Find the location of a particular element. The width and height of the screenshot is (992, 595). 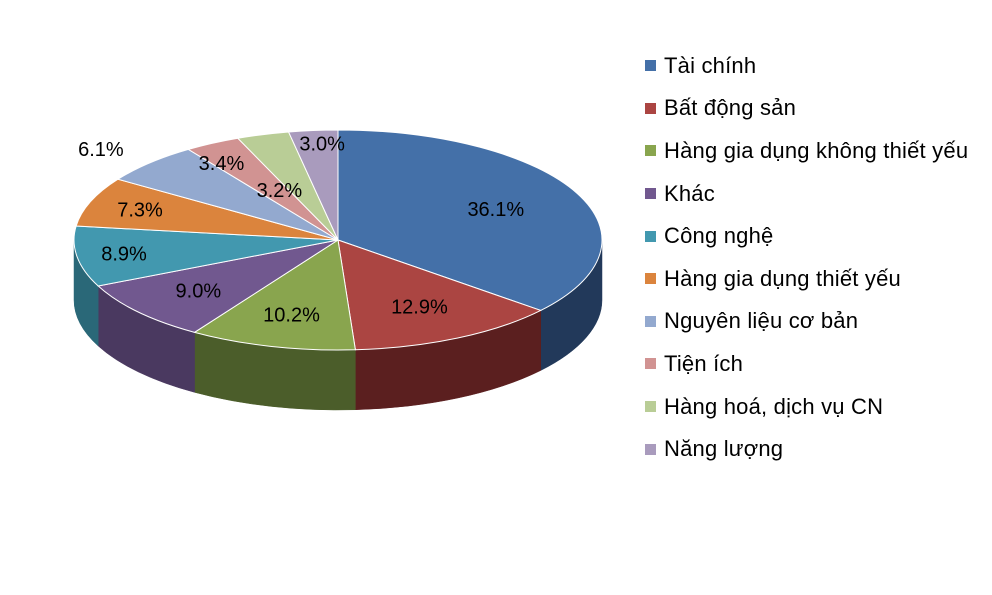

legend-label: Năng lượng is located at coordinates (724, 449).